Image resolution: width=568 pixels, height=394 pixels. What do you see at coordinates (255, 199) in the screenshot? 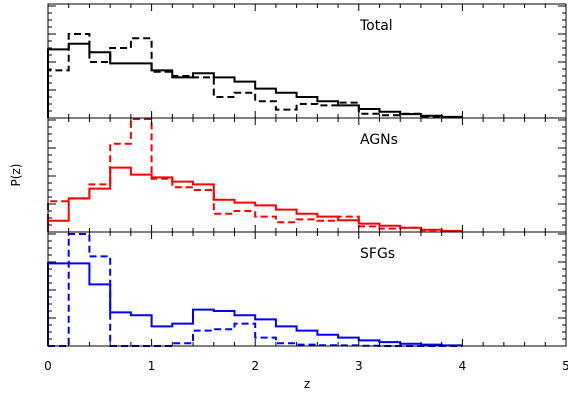
I see `series-agns-solid` at bounding box center [255, 199].